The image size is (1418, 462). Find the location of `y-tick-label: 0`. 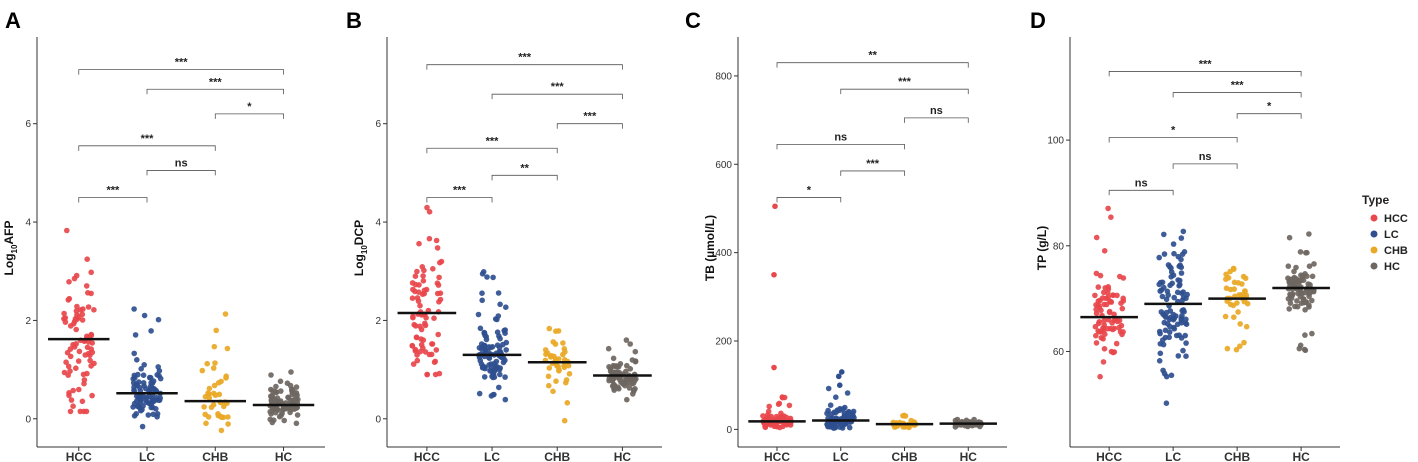

y-tick-label: 0 is located at coordinates (729, 430).